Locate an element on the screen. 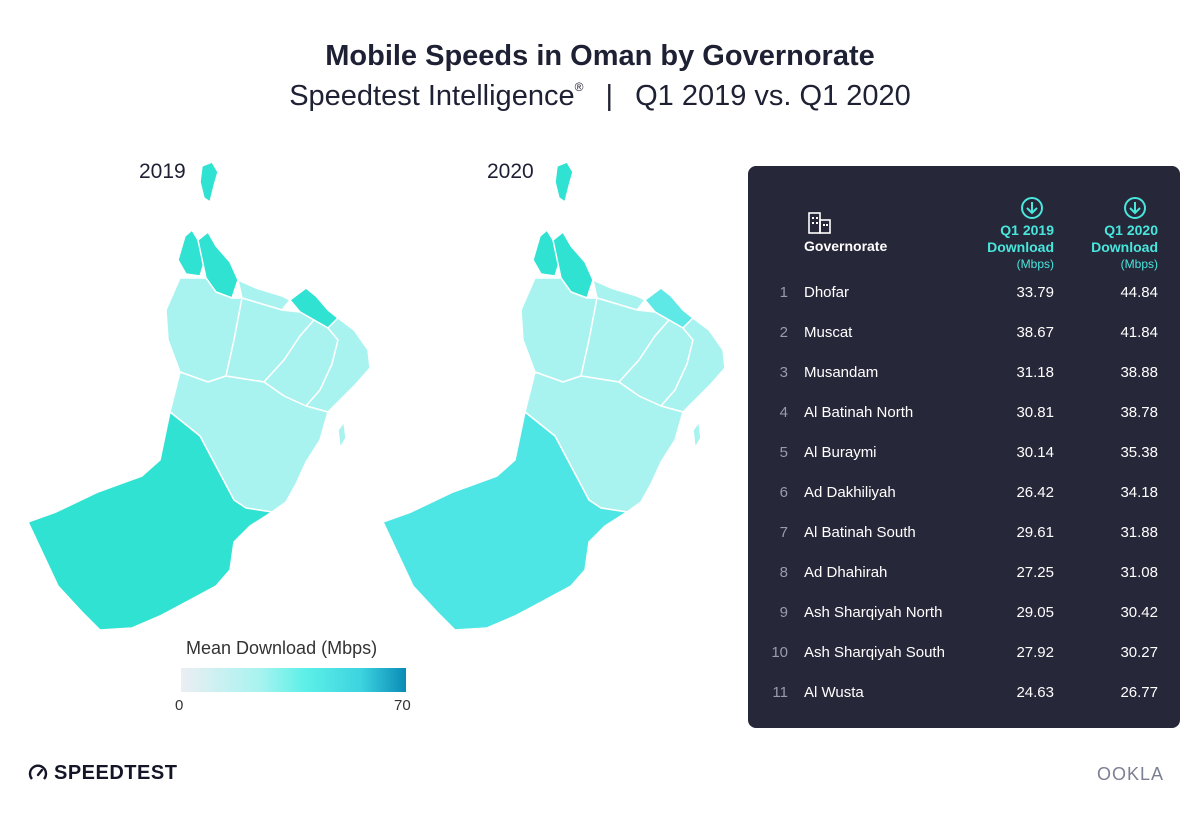 The height and width of the screenshot is (817, 1200). row-rank: 7 is located at coordinates (783, 532).